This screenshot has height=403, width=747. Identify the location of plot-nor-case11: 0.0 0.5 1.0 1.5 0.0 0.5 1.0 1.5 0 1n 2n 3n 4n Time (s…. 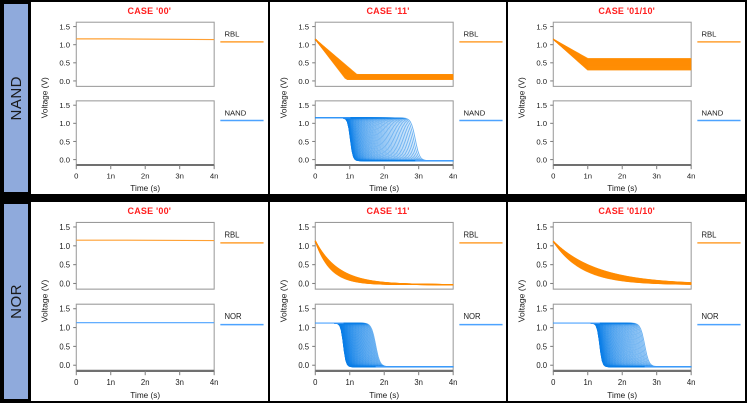
(388, 308).